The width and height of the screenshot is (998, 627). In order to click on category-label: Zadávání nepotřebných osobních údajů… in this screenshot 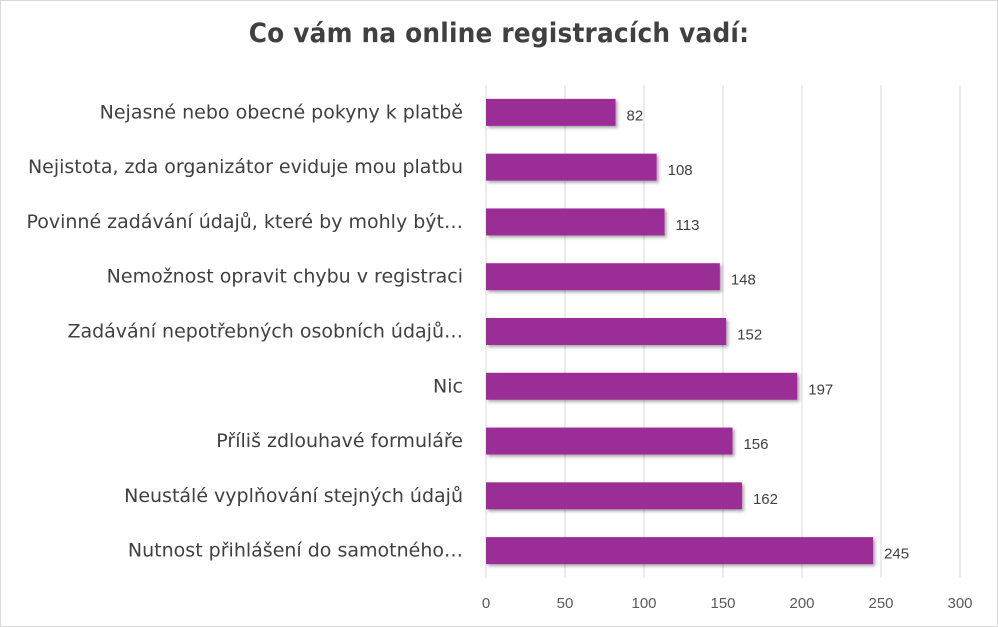, I will do `click(265, 332)`.